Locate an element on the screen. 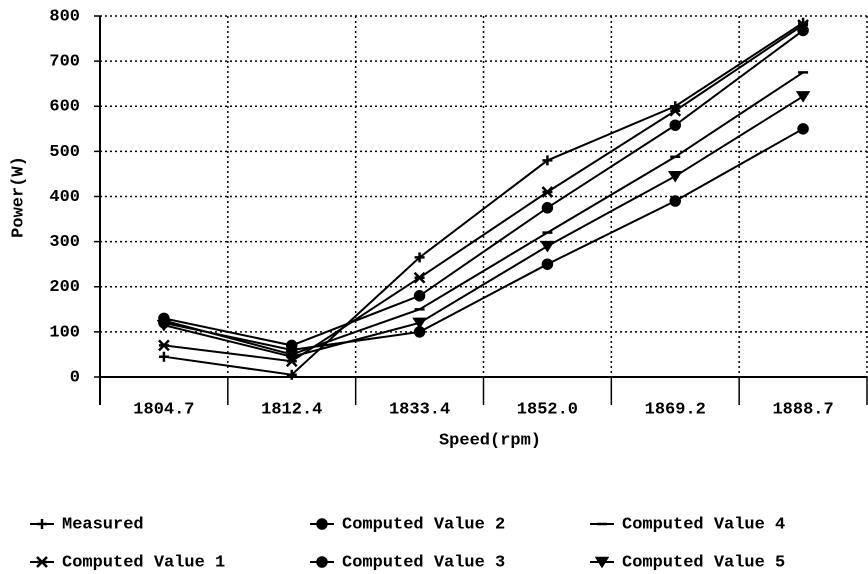  y-tick-label: 200 is located at coordinates (64, 287).